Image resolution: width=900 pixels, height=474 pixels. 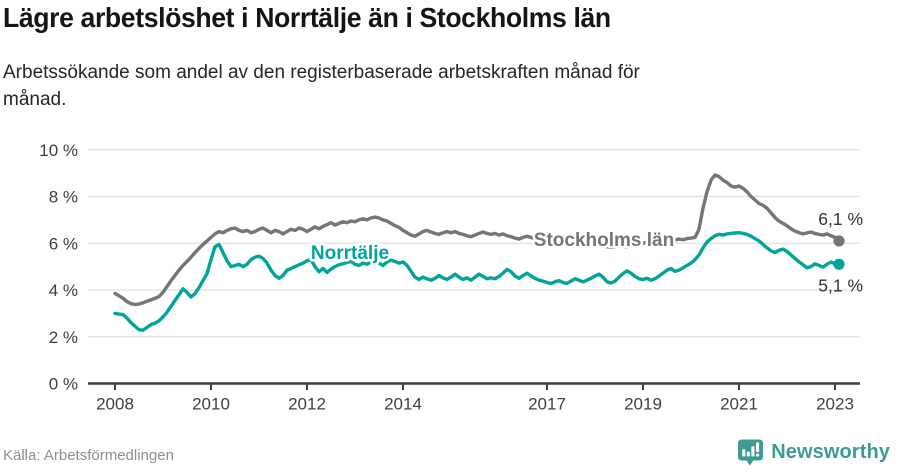 I want to click on series-inline-label-stockholms-l-n: Stockholms län, so click(x=604, y=240).